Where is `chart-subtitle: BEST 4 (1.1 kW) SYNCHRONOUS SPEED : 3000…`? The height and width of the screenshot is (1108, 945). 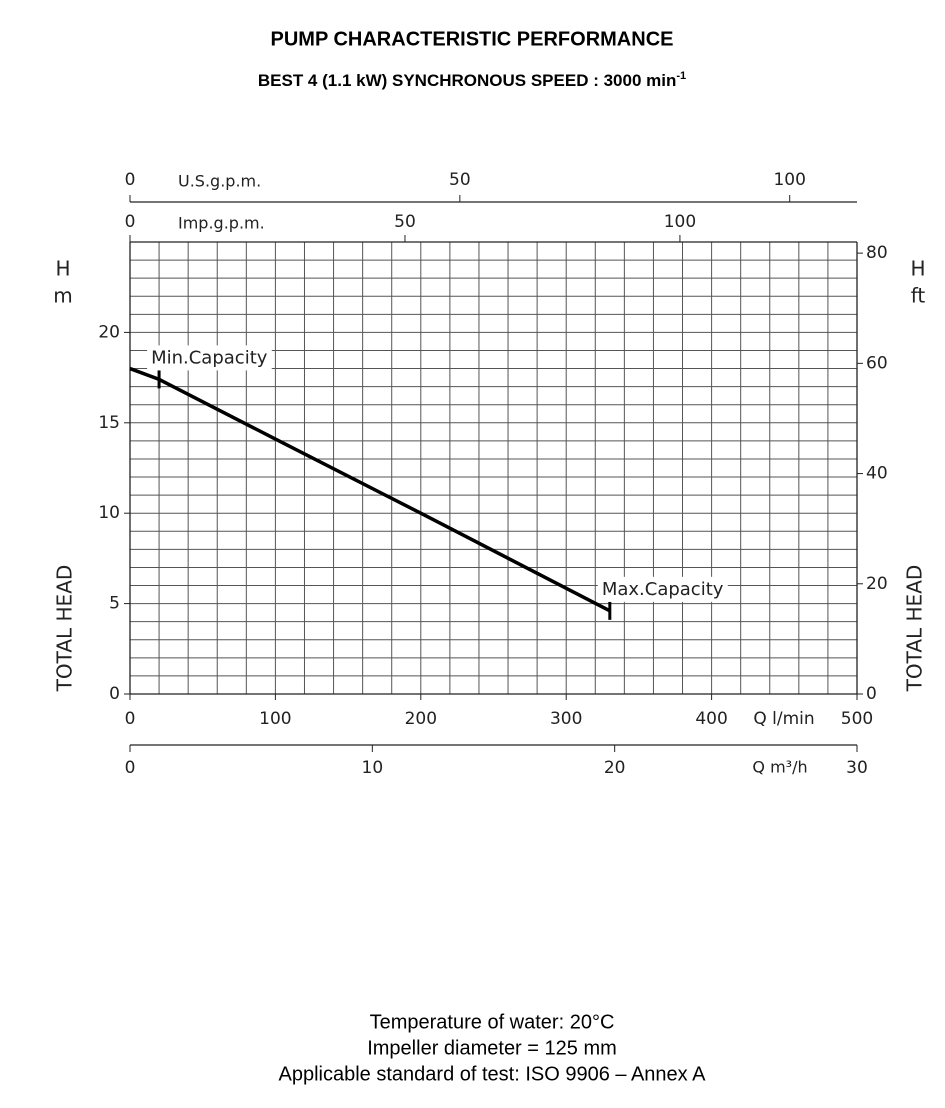 chart-subtitle: BEST 4 (1.1 kW) SYNCHRONOUS SPEED : 3000… is located at coordinates (472, 80).